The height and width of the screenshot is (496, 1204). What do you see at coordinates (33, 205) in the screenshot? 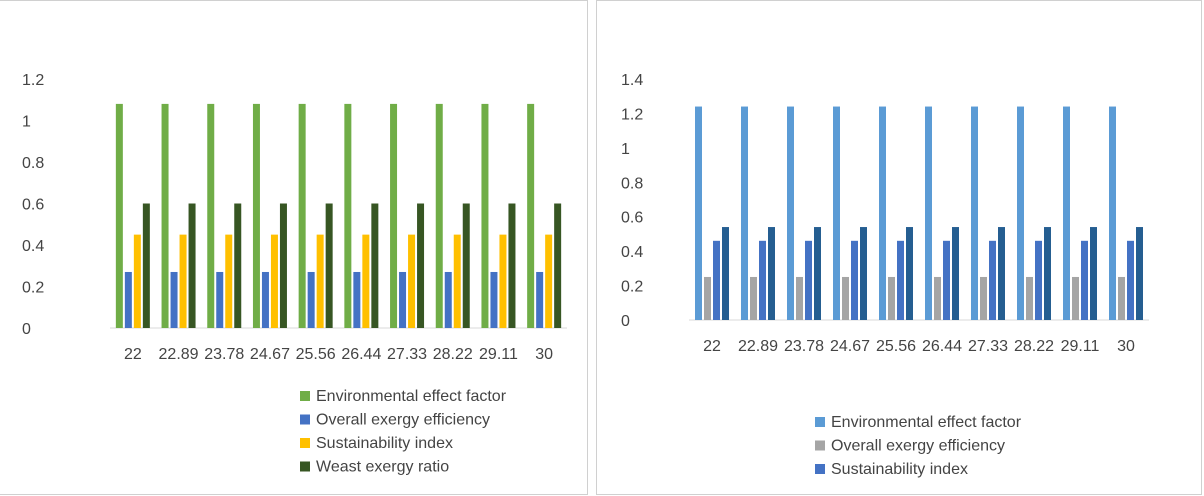
I see `y-tick-label: 0.6` at bounding box center [33, 205].